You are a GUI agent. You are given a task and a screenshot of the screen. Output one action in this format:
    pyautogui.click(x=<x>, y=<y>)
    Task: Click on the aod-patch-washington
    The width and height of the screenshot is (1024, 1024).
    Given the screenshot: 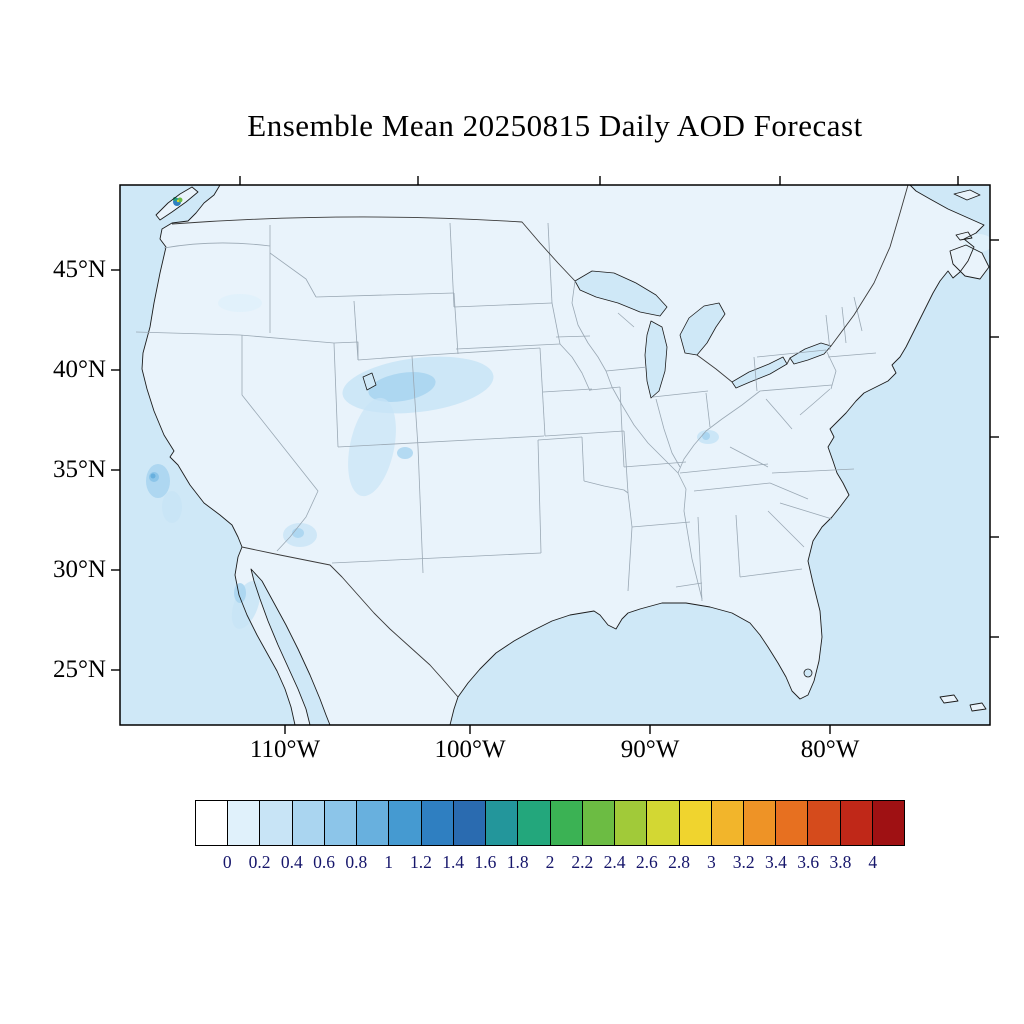 What is the action you would take?
    pyautogui.click(x=240, y=303)
    